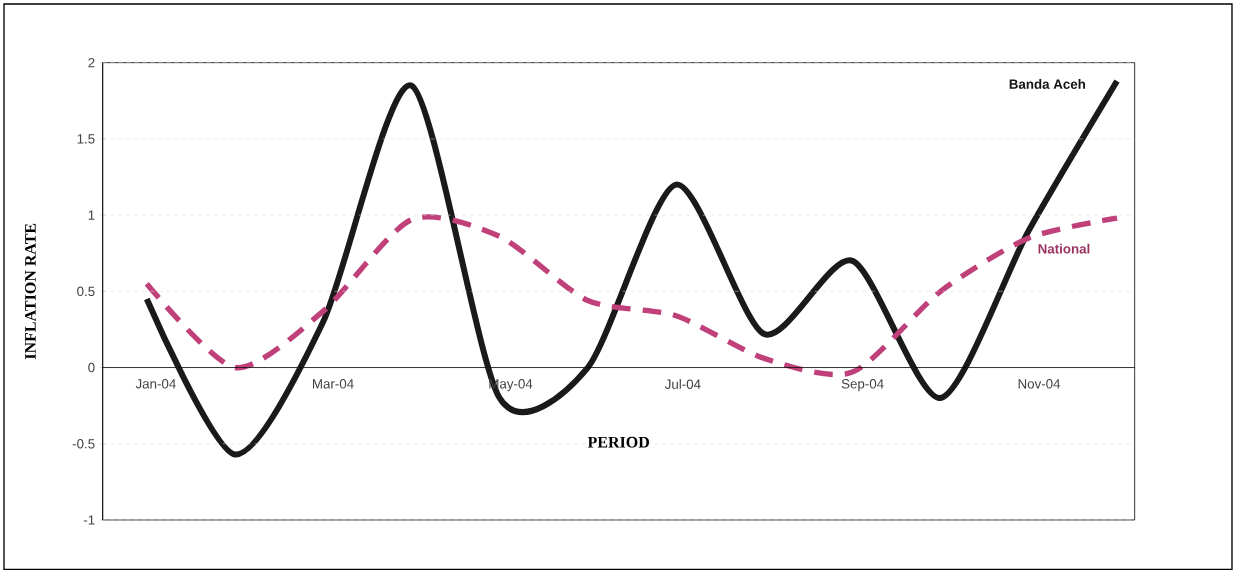 The image size is (1236, 573). What do you see at coordinates (83, 443) in the screenshot?
I see `y-tick-label: -0.5` at bounding box center [83, 443].